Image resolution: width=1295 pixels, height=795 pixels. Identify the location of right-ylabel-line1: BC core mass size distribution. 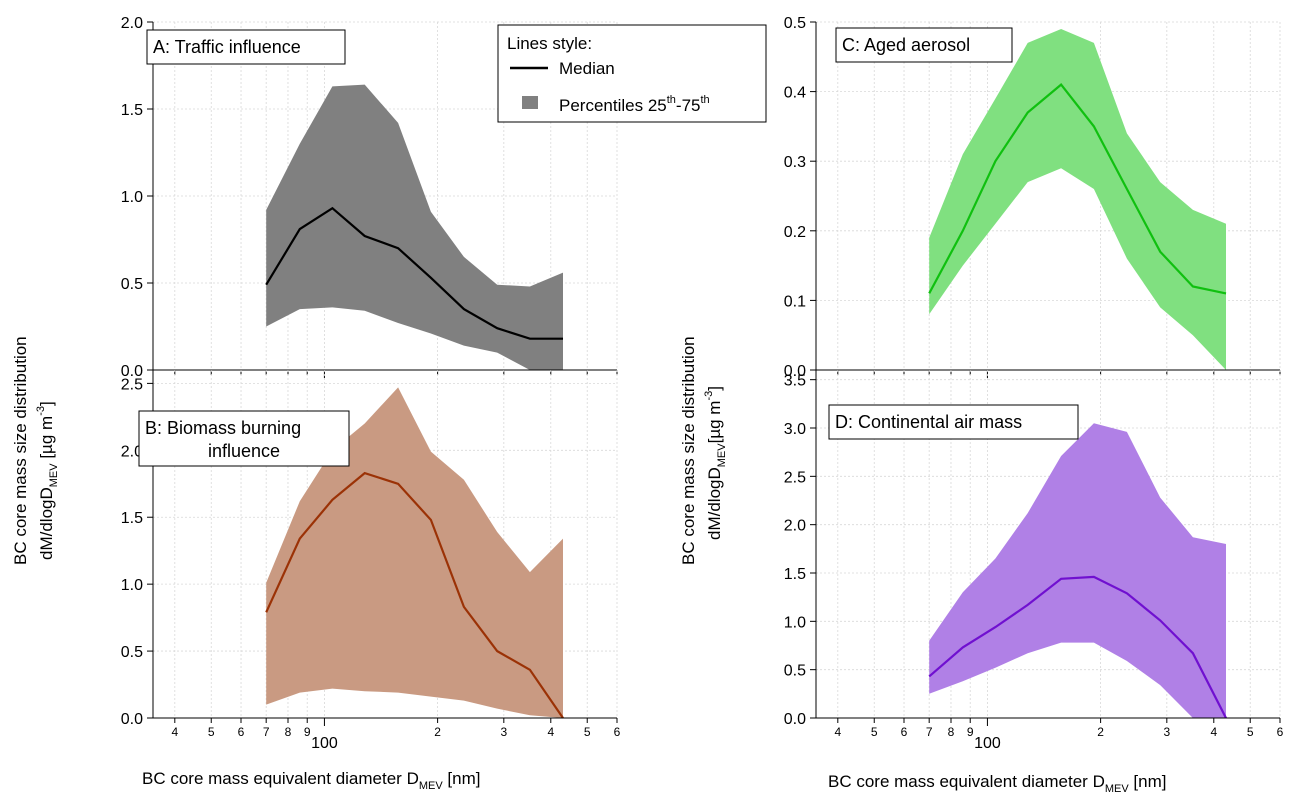
(688, 450).